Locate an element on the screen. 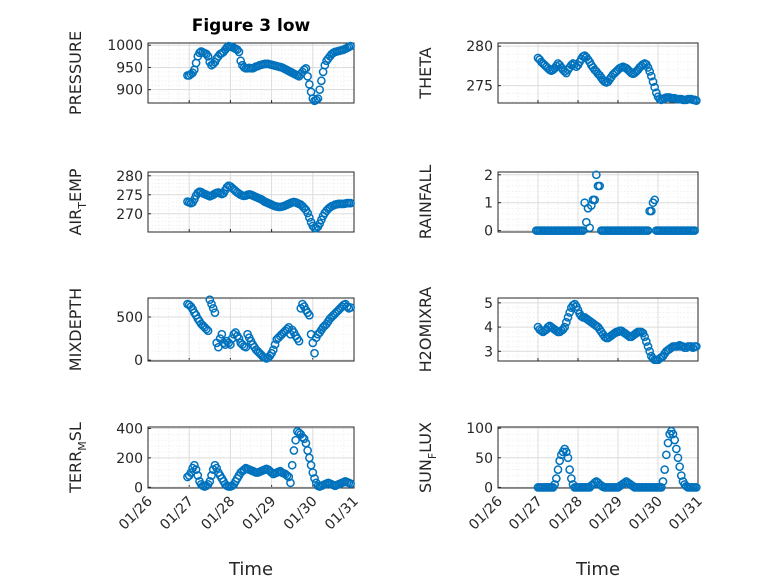 The width and height of the screenshot is (778, 583). terr_msl-ytick-label: 200 is located at coordinates (129, 459).